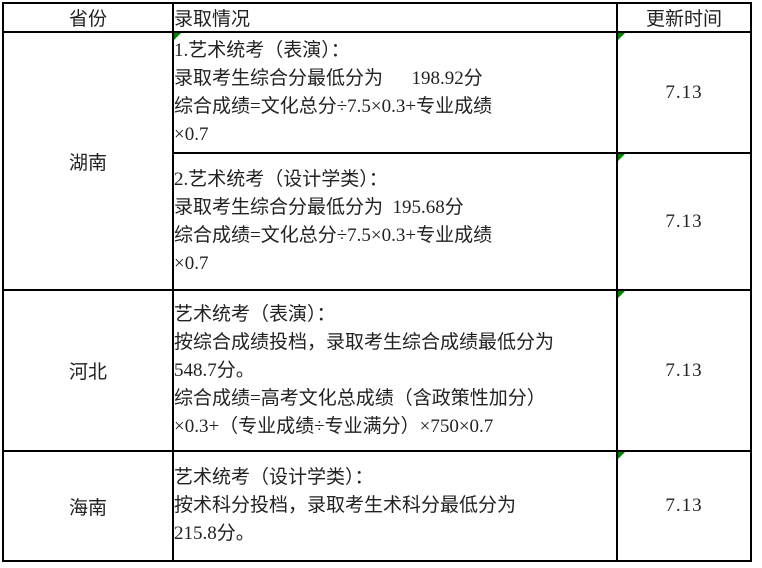 The height and width of the screenshot is (568, 762). What do you see at coordinates (88, 370) in the screenshot?
I see `province-cell-hebei: 河北` at bounding box center [88, 370].